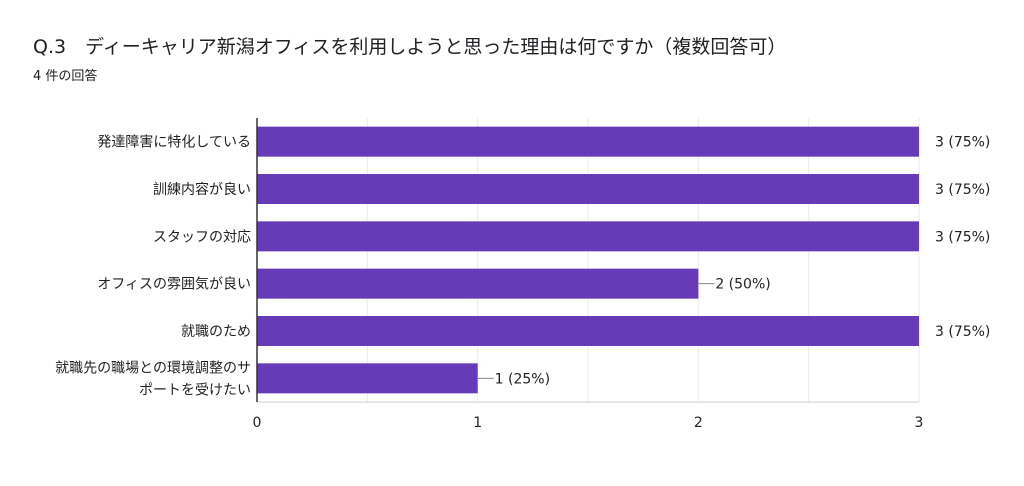 This screenshot has width=1024, height=486. What do you see at coordinates (919, 423) in the screenshot?
I see `x-tick-label: 3` at bounding box center [919, 423].